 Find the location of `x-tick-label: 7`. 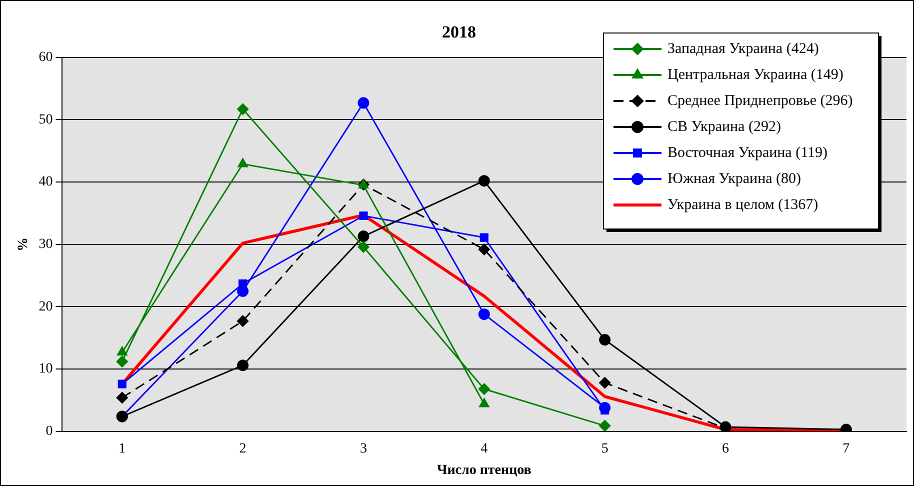

x-tick-label: 7 is located at coordinates (846, 448).